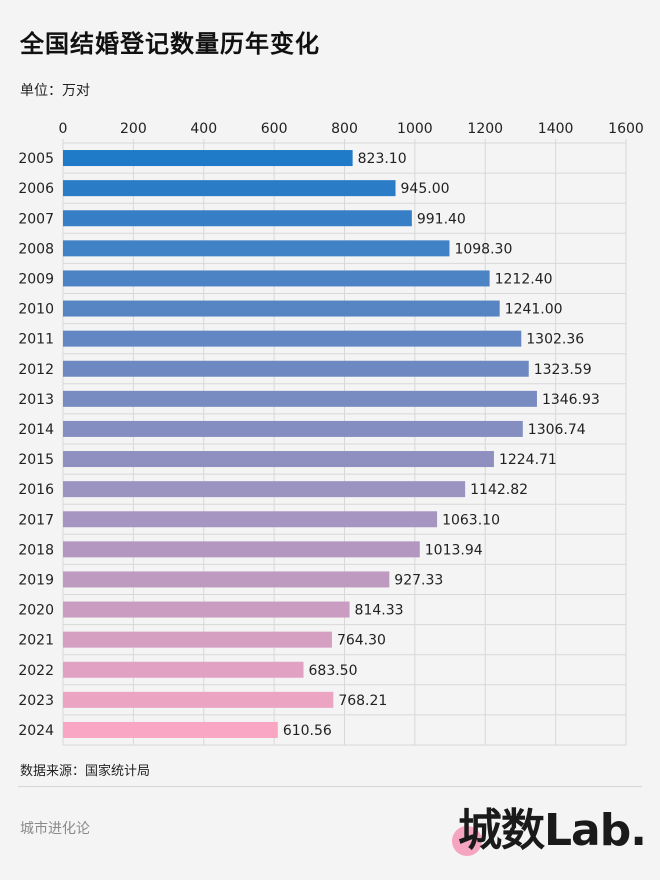 The height and width of the screenshot is (880, 660). I want to click on brand-name: 城市进化论, so click(55, 829).